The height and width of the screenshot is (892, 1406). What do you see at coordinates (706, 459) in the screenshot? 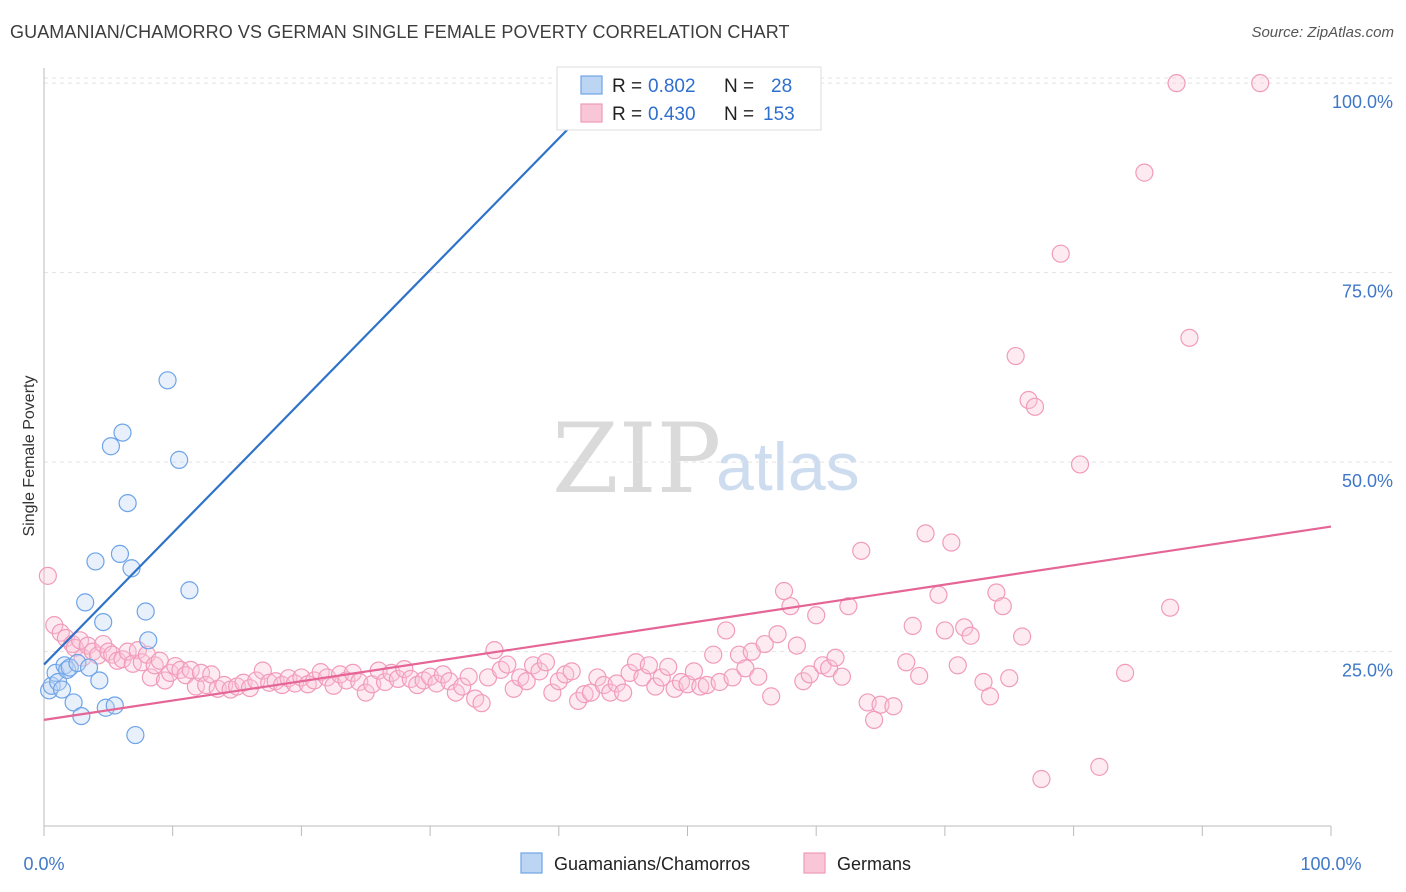
I see `watermark: ZIP atlas` at bounding box center [706, 459].